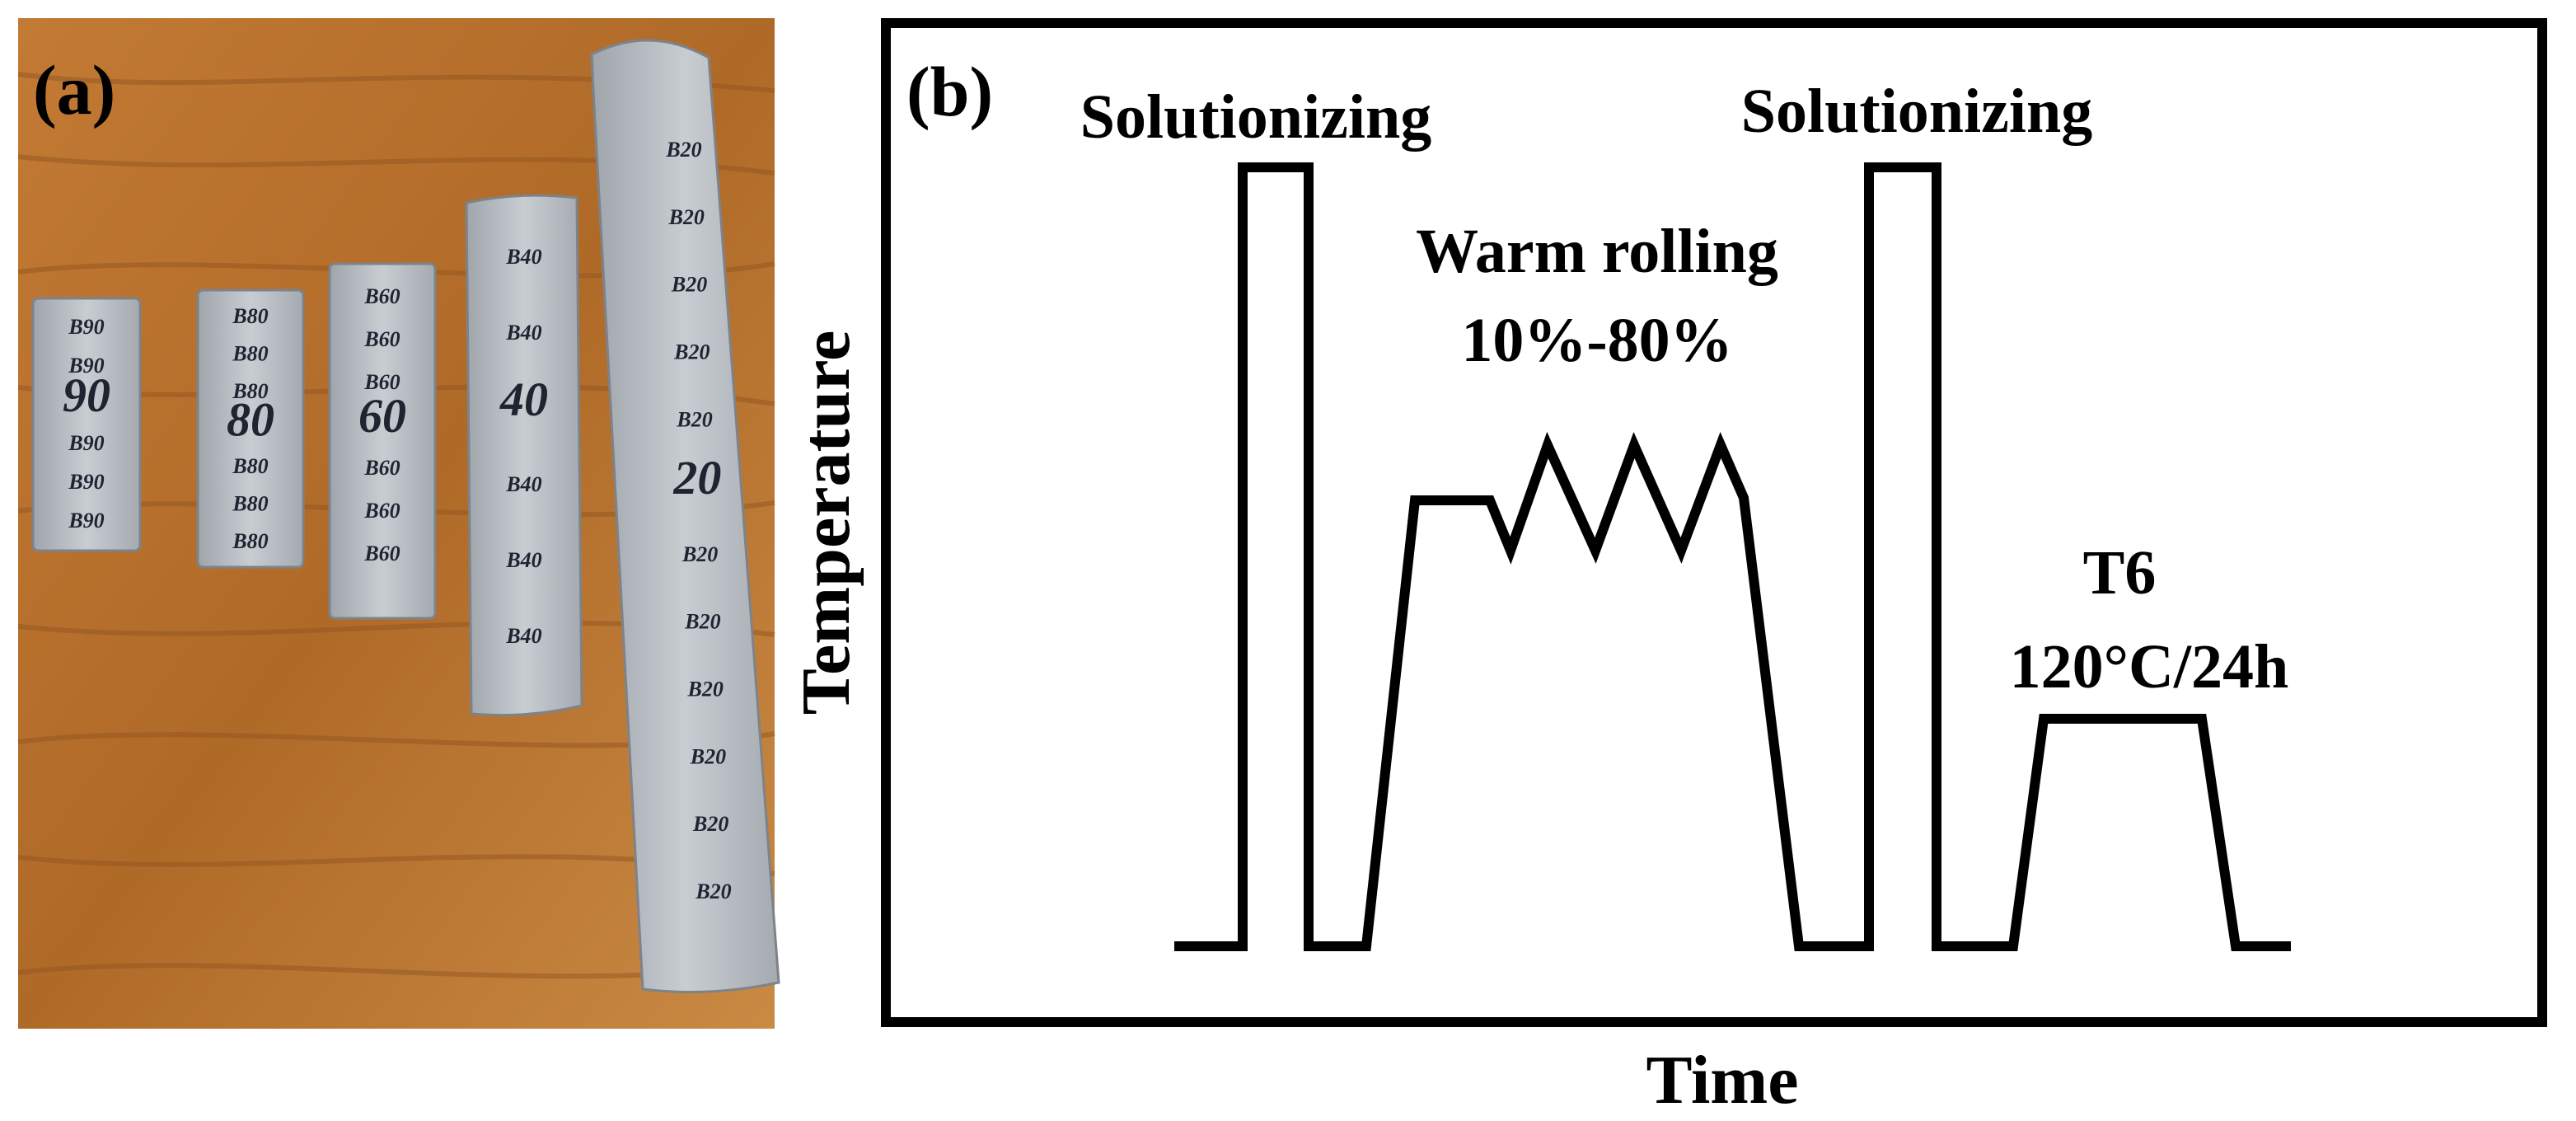 The width and height of the screenshot is (2576, 1121). I want to click on strip-b80, so click(250, 428).